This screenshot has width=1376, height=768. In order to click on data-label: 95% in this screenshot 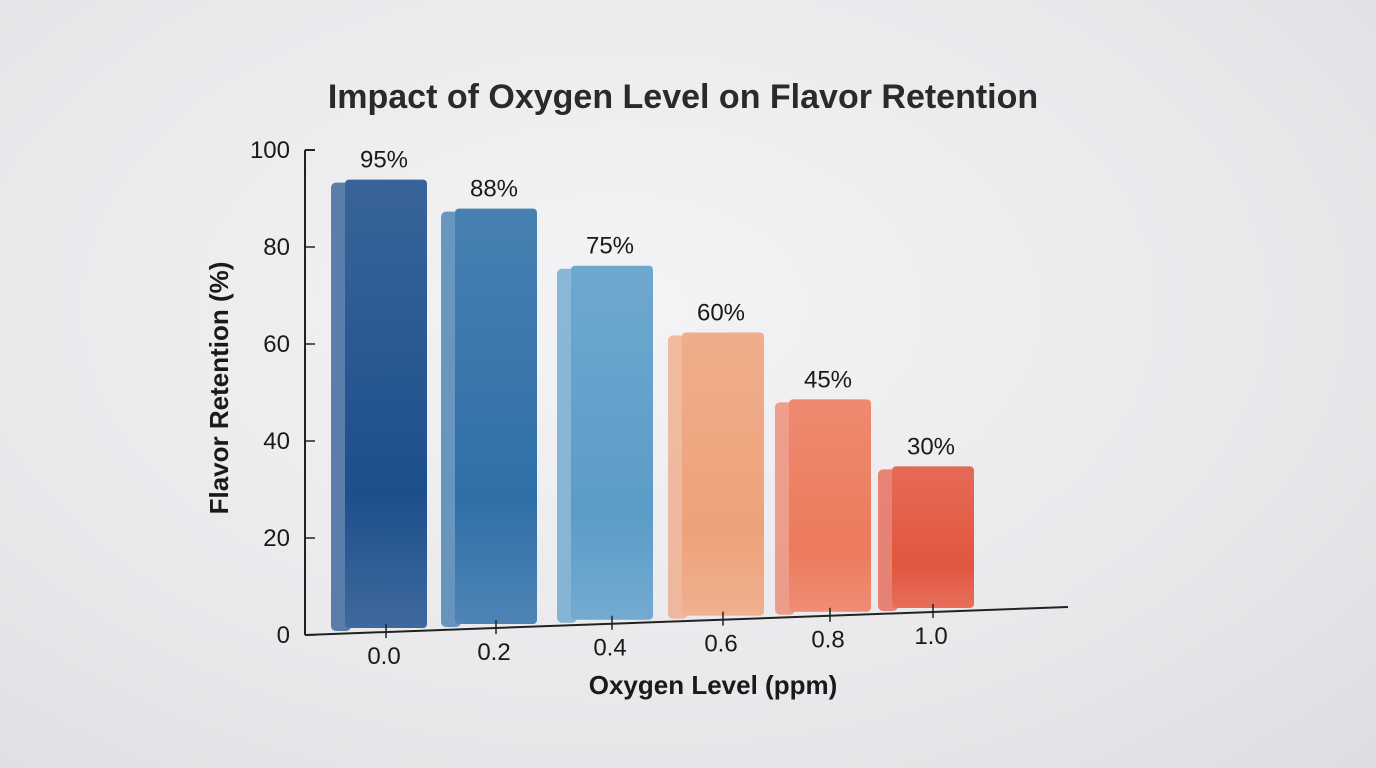, I will do `click(384, 160)`.